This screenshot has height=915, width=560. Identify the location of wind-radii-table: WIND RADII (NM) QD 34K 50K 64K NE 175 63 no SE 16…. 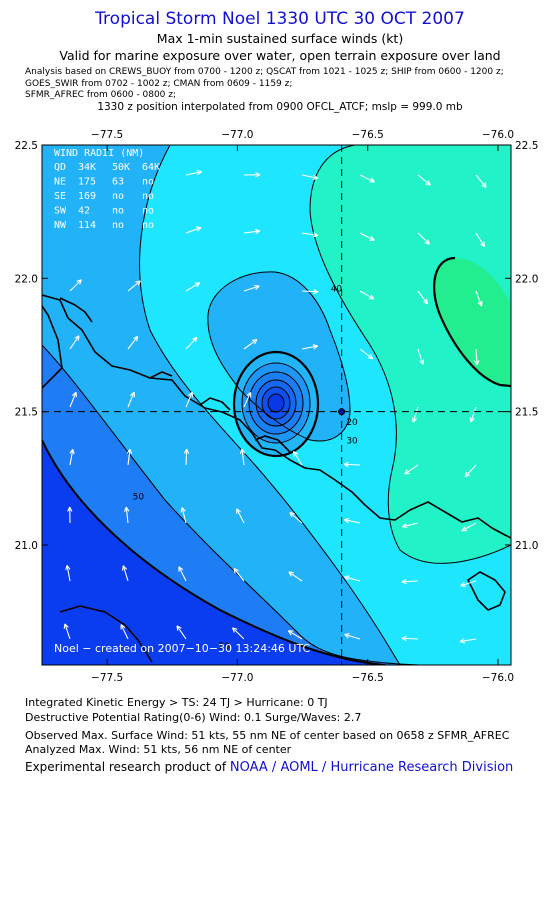
(107, 189).